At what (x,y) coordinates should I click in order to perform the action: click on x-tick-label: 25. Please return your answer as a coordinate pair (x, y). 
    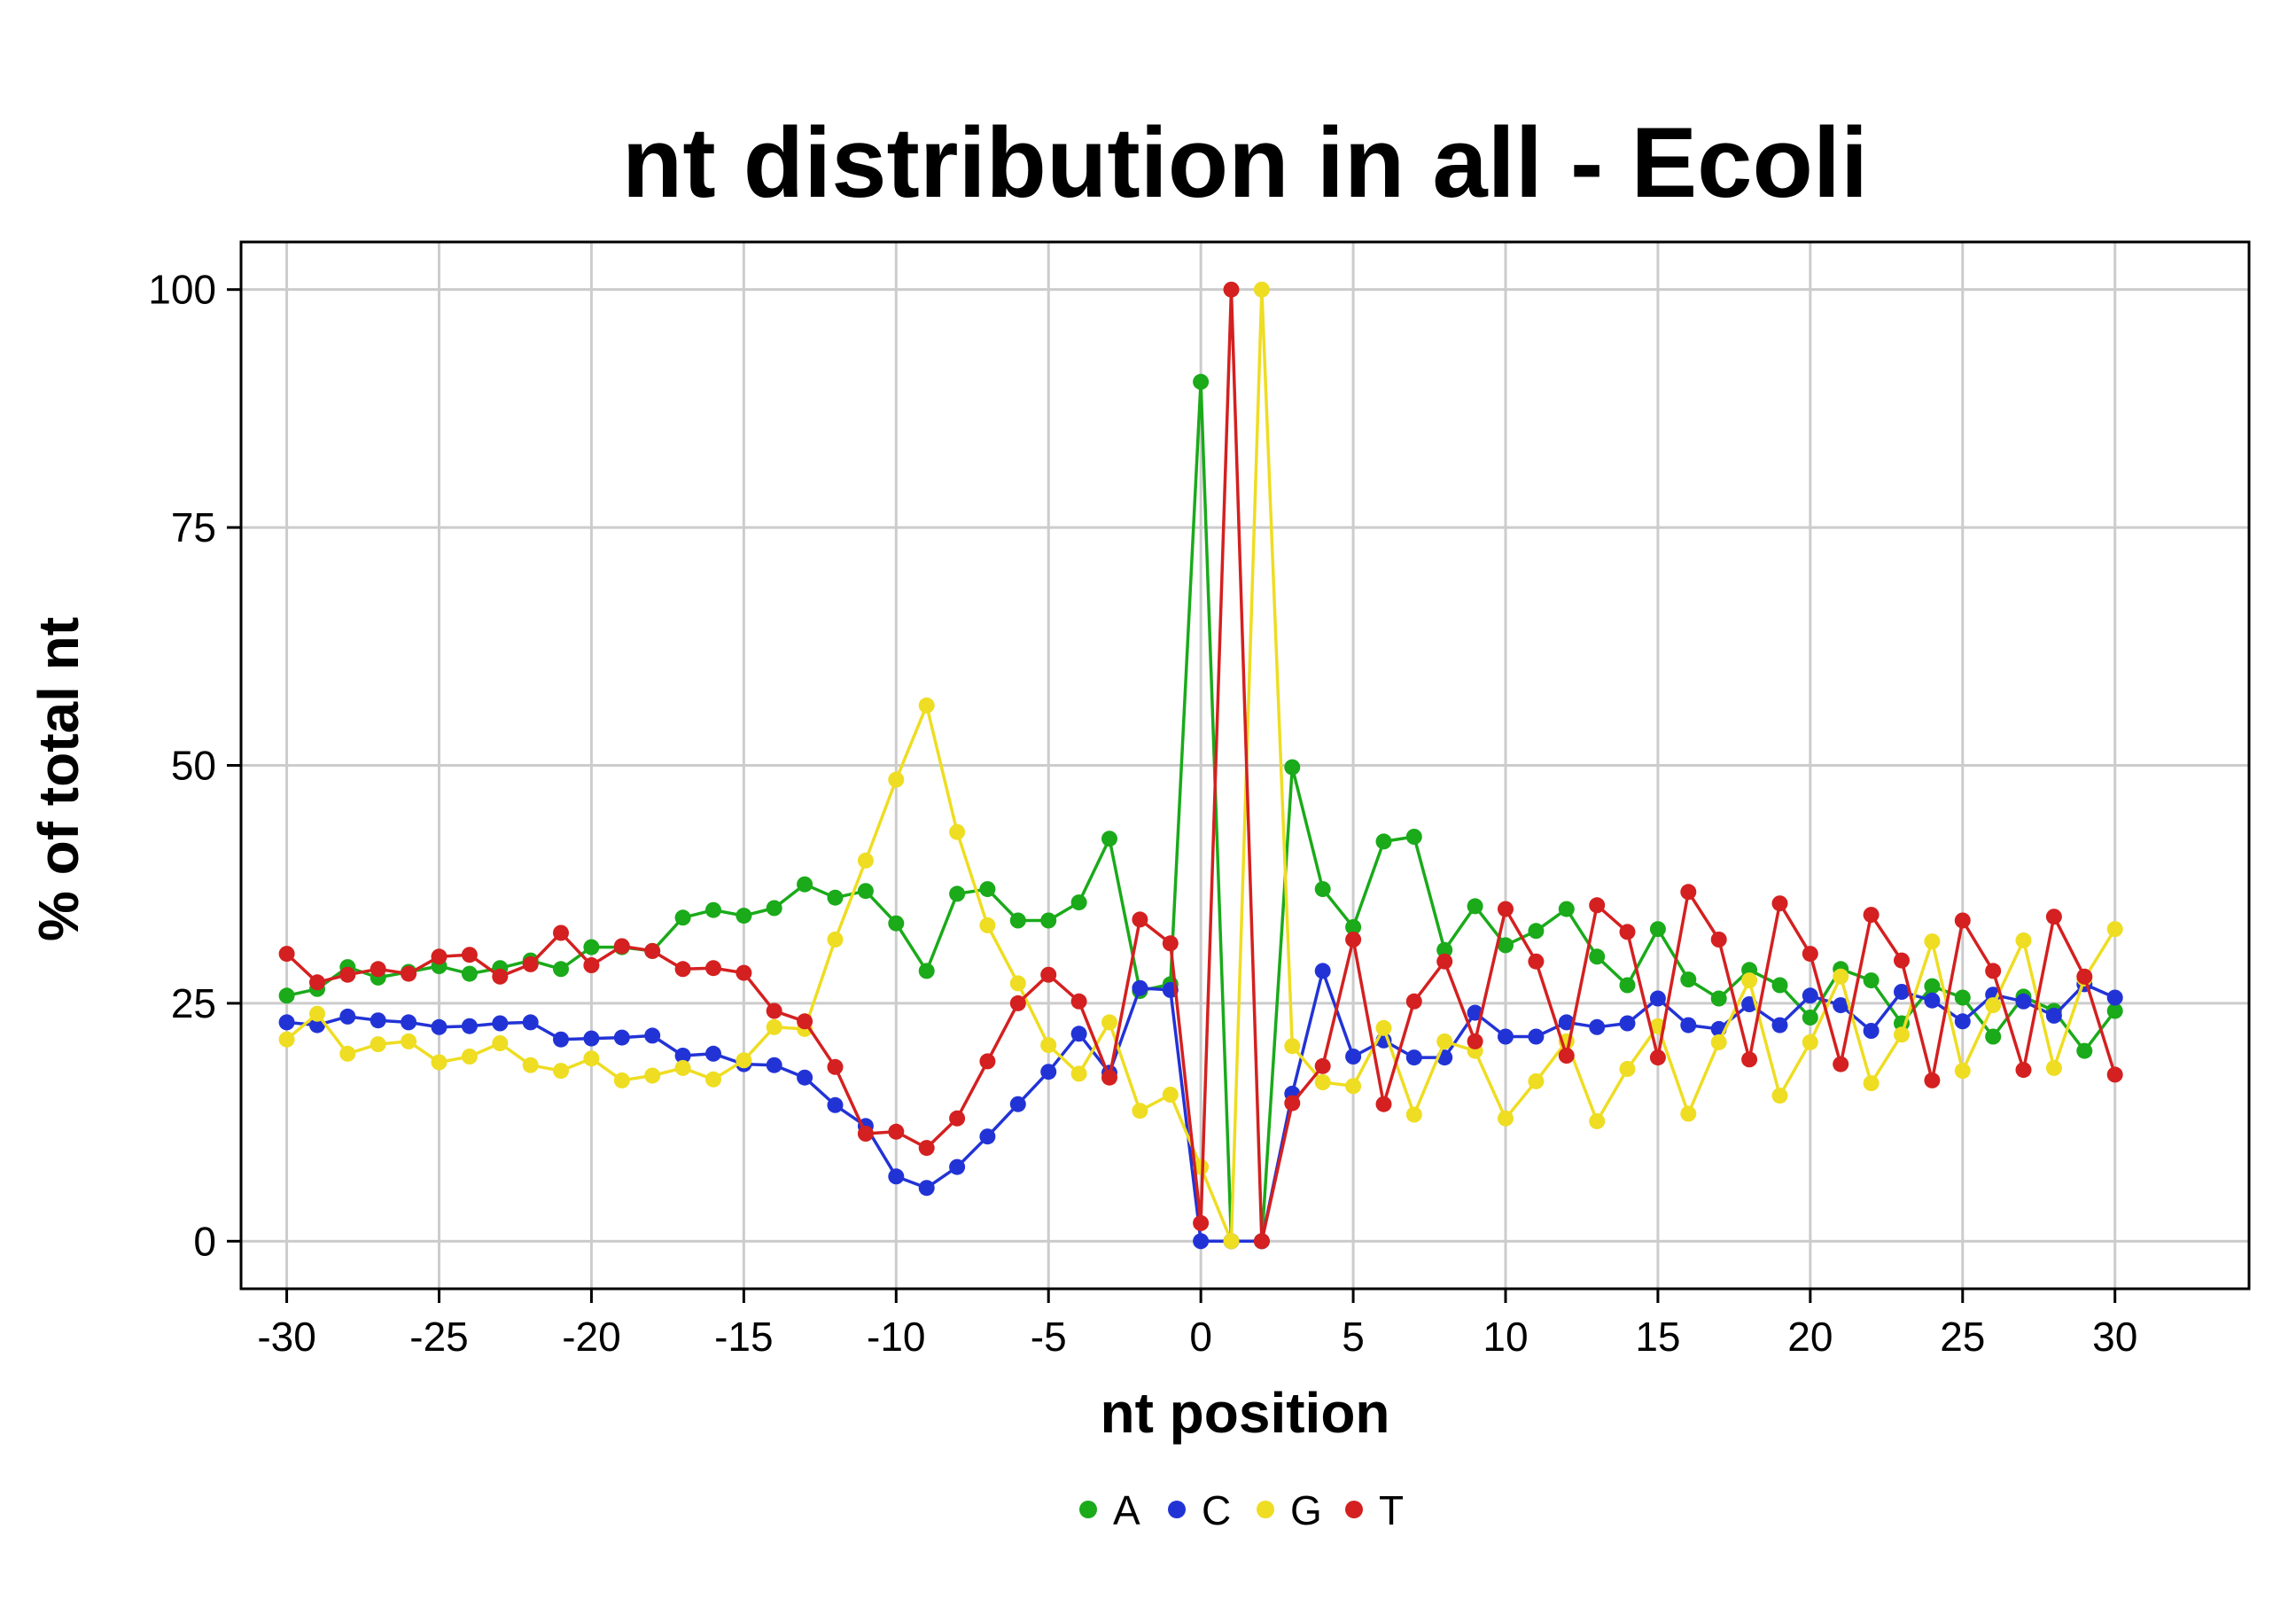
    Looking at the image, I should click on (1962, 1337).